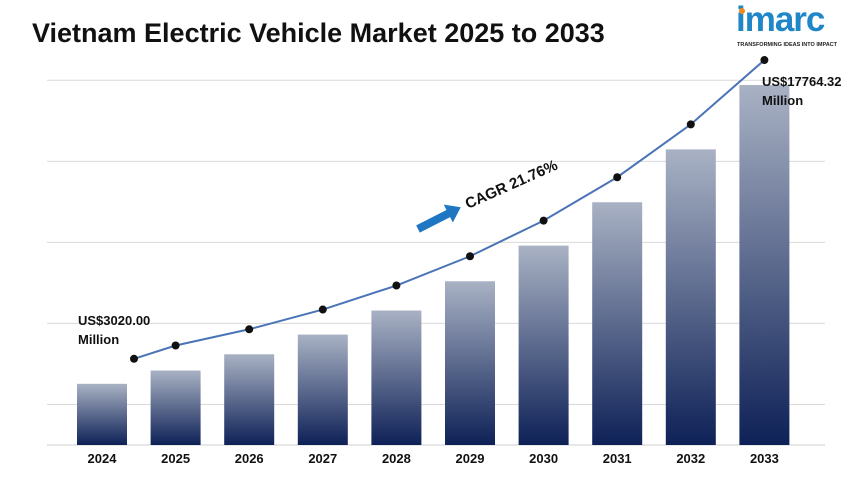 Image resolution: width=850 pixels, height=478 pixels. What do you see at coordinates (470, 256) in the screenshot?
I see `trend-marker-2029` at bounding box center [470, 256].